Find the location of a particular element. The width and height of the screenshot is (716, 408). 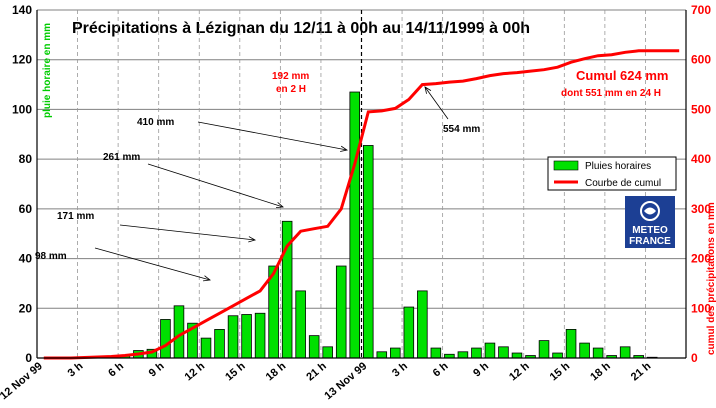

logo-background is located at coordinates (650, 222).